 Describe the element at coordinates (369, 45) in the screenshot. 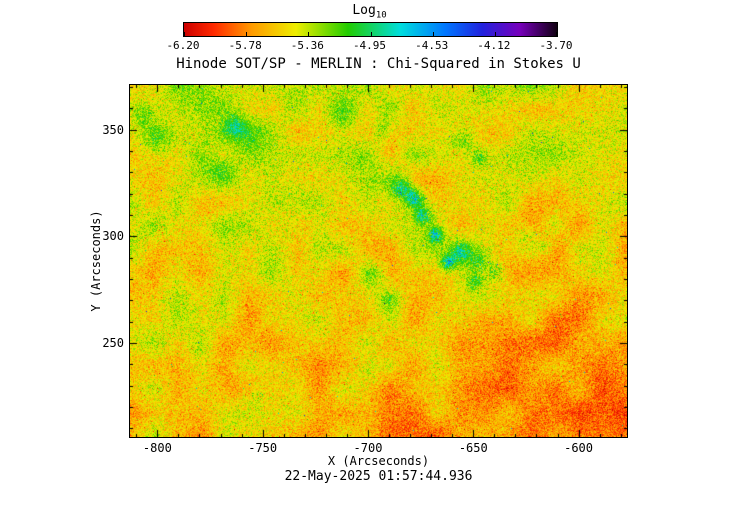

I see `colorbar-tick-label: -4.95` at that location.